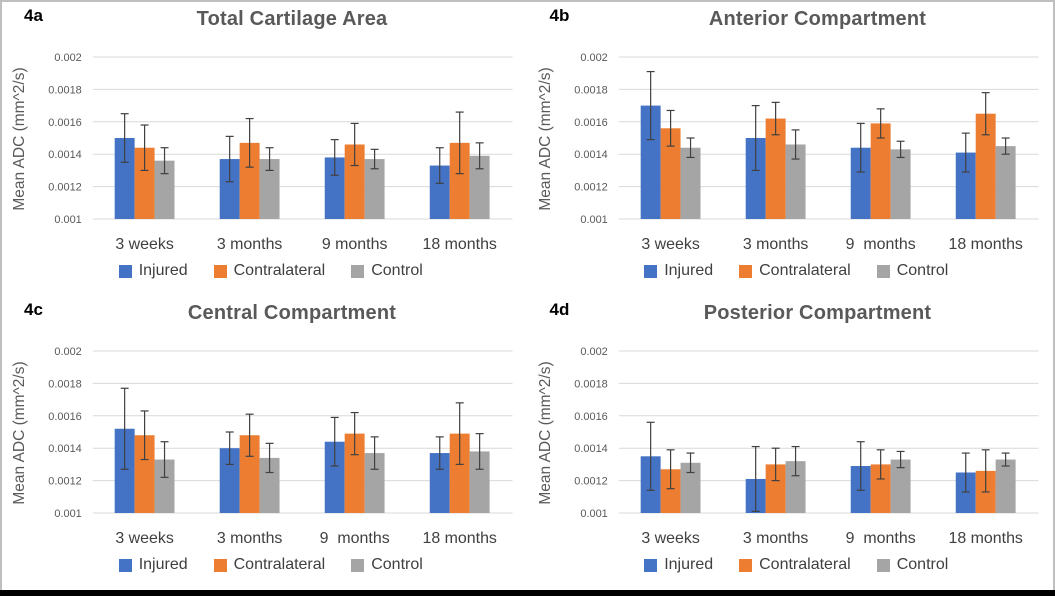  Describe the element at coordinates (33, 15) in the screenshot. I see `panel-label-4a: 4a` at that location.